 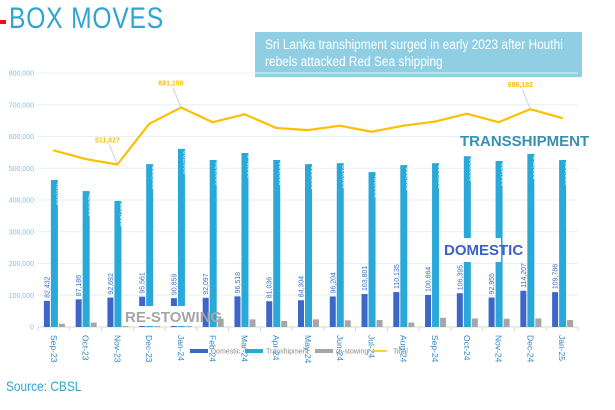 I want to click on y-tick-label: 200,000, so click(x=21, y=264).